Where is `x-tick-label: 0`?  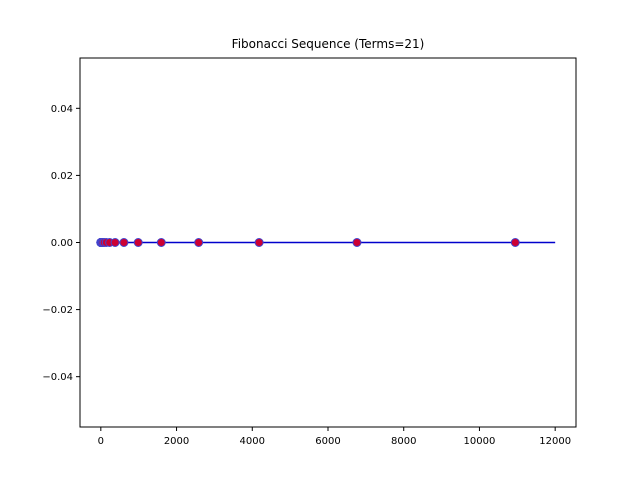 x-tick-label: 0 is located at coordinates (101, 441).